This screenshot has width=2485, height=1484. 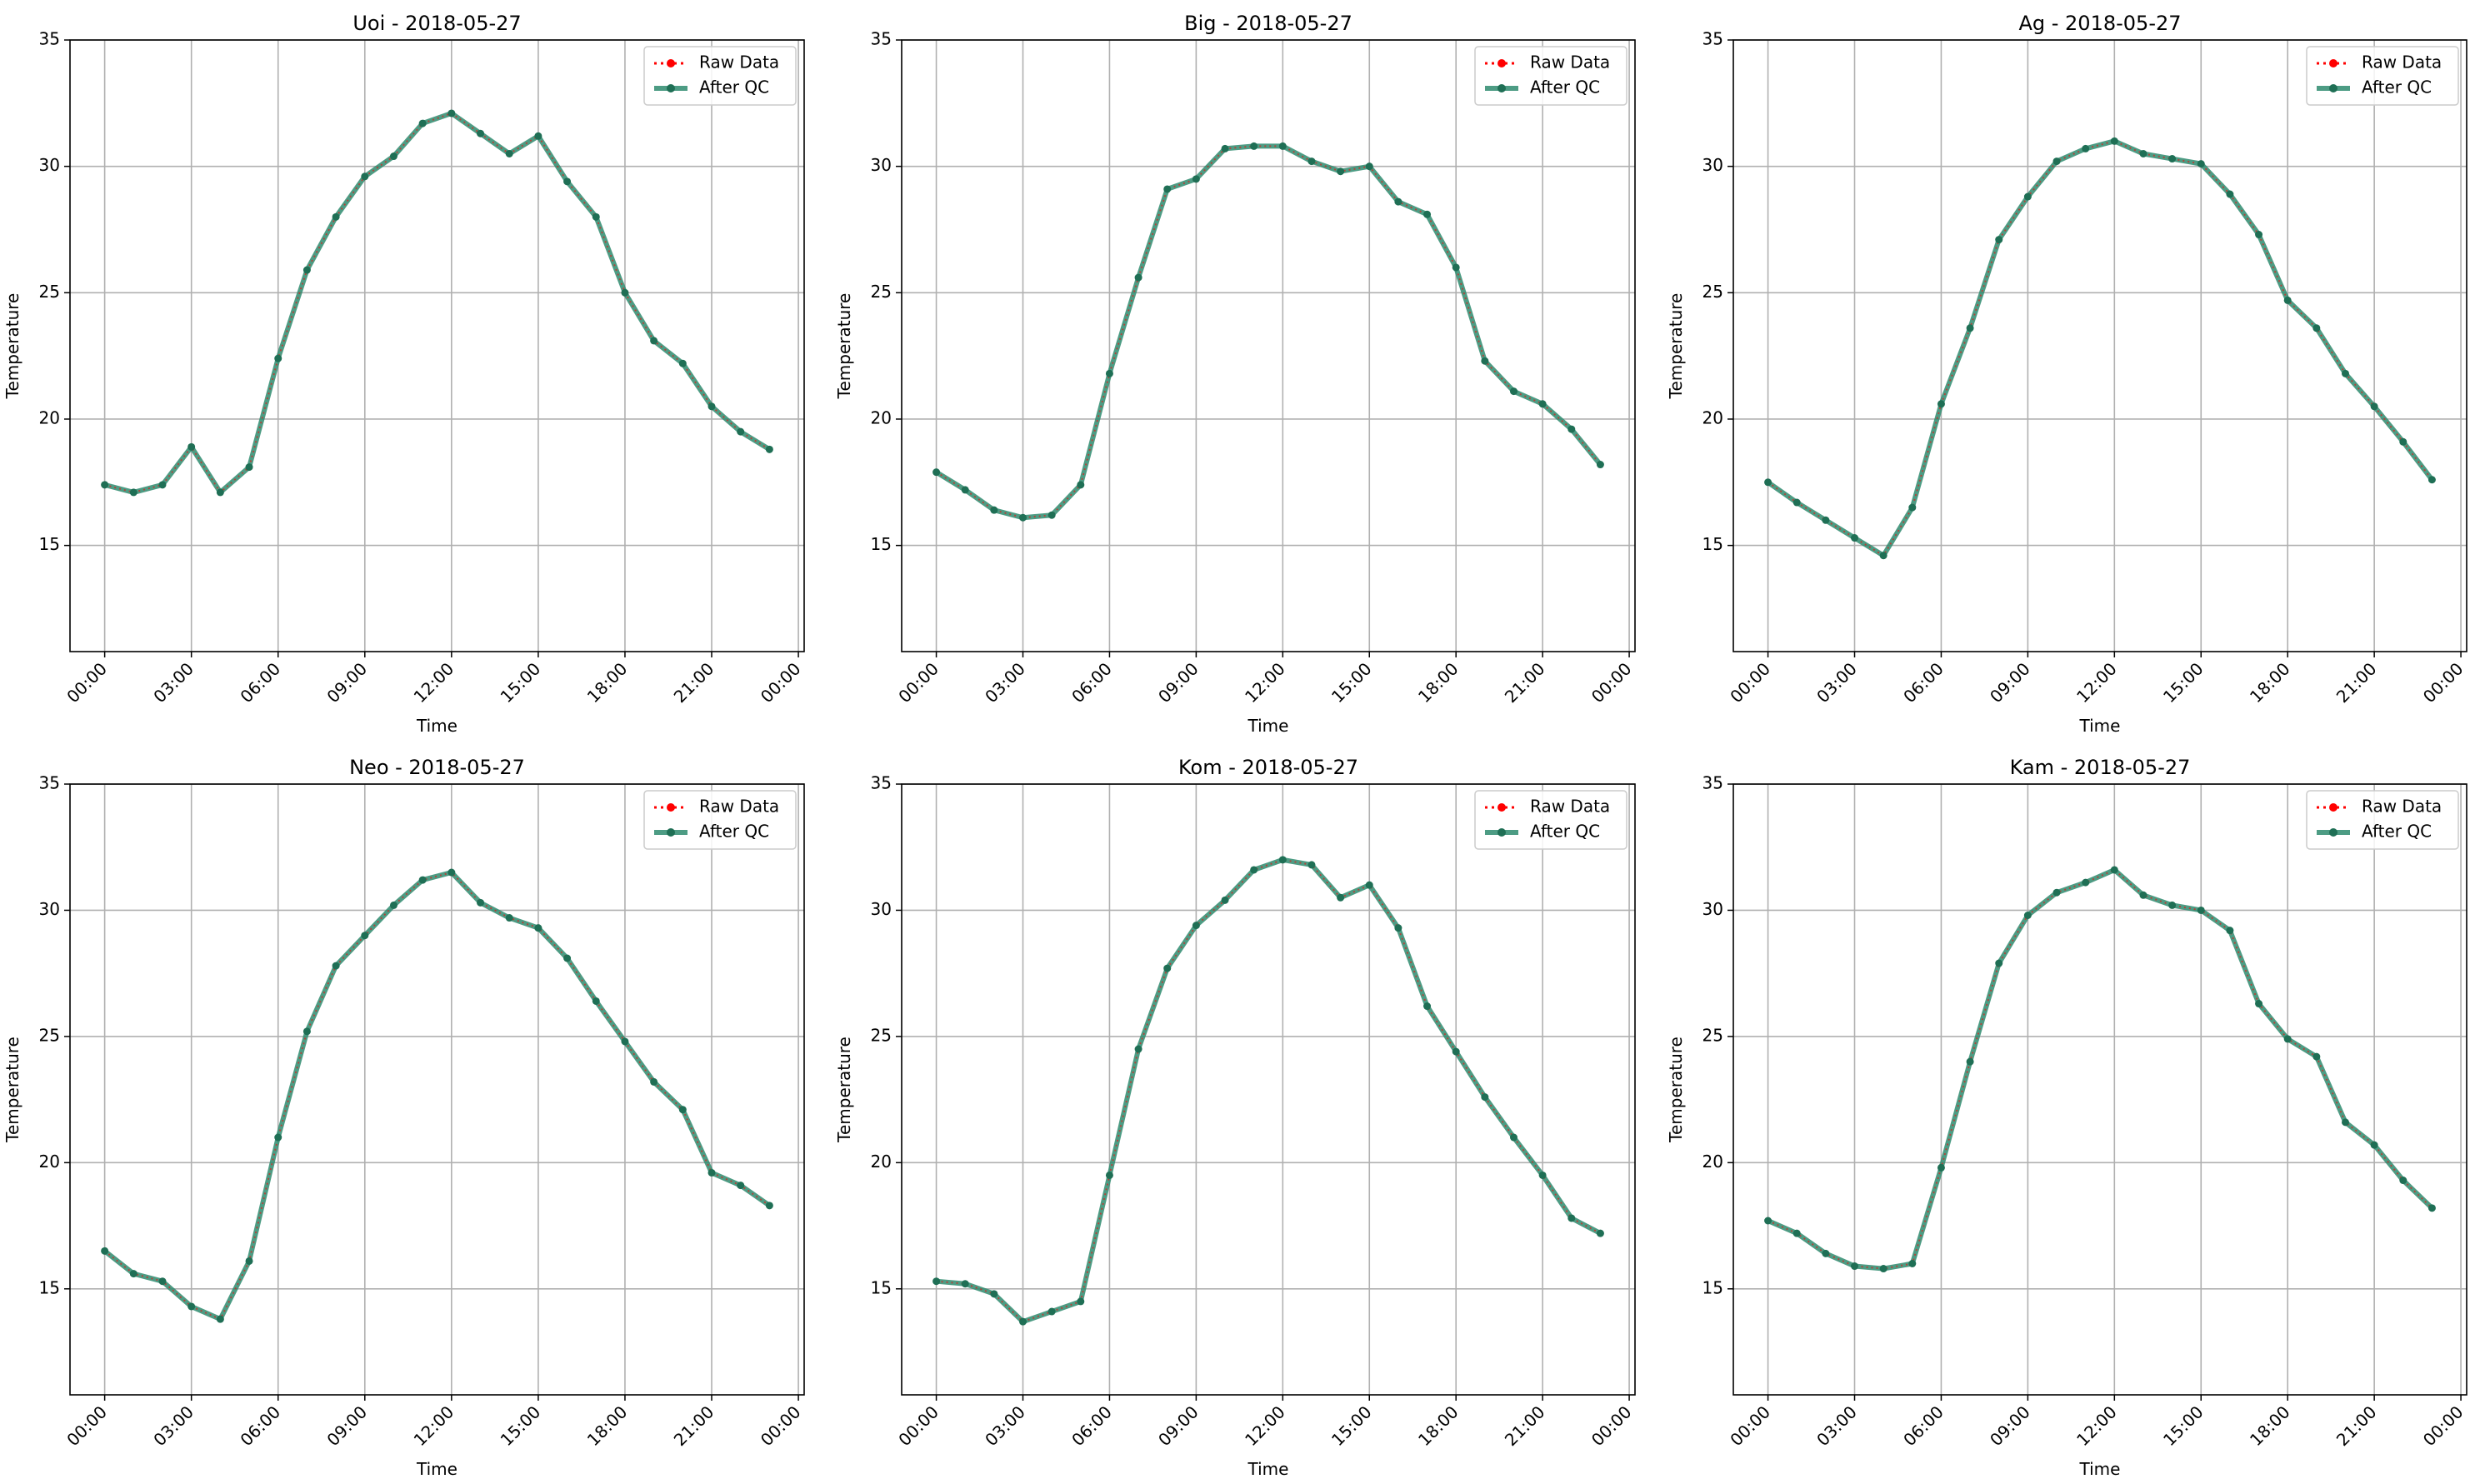 I want to click on axes-frame, so click(x=437, y=1089).